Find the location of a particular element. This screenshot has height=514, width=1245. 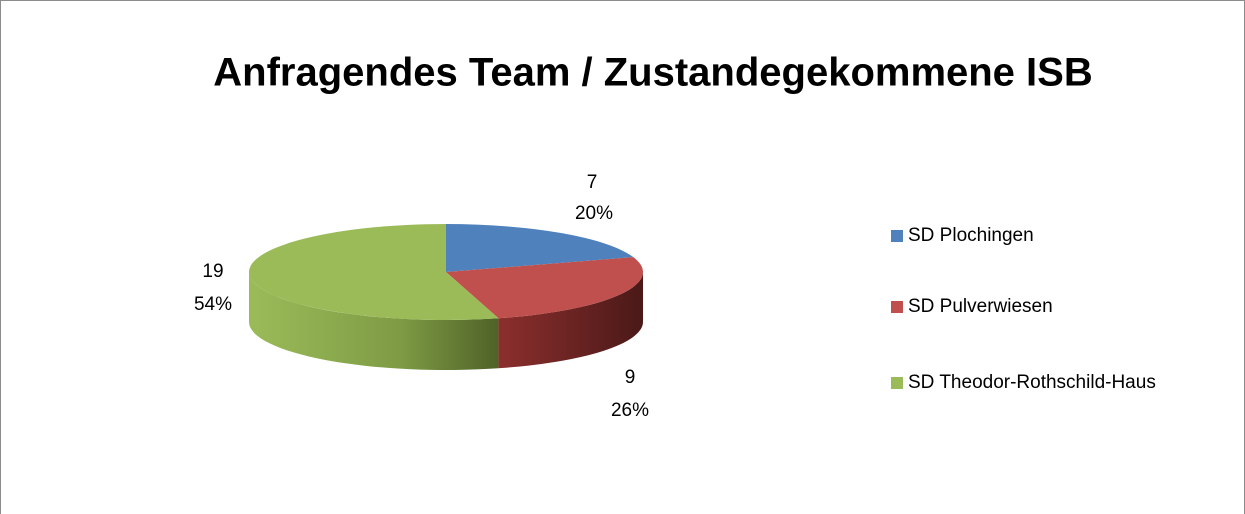

legend-label: SD Pulverwiesen is located at coordinates (980, 306).